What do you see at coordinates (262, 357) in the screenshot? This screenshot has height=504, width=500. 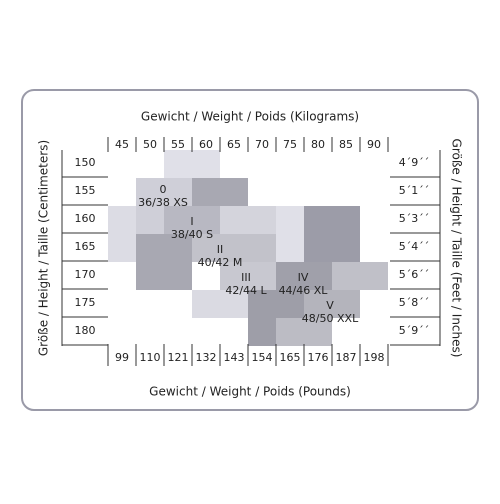 I see `lb-label: 154` at bounding box center [262, 357].